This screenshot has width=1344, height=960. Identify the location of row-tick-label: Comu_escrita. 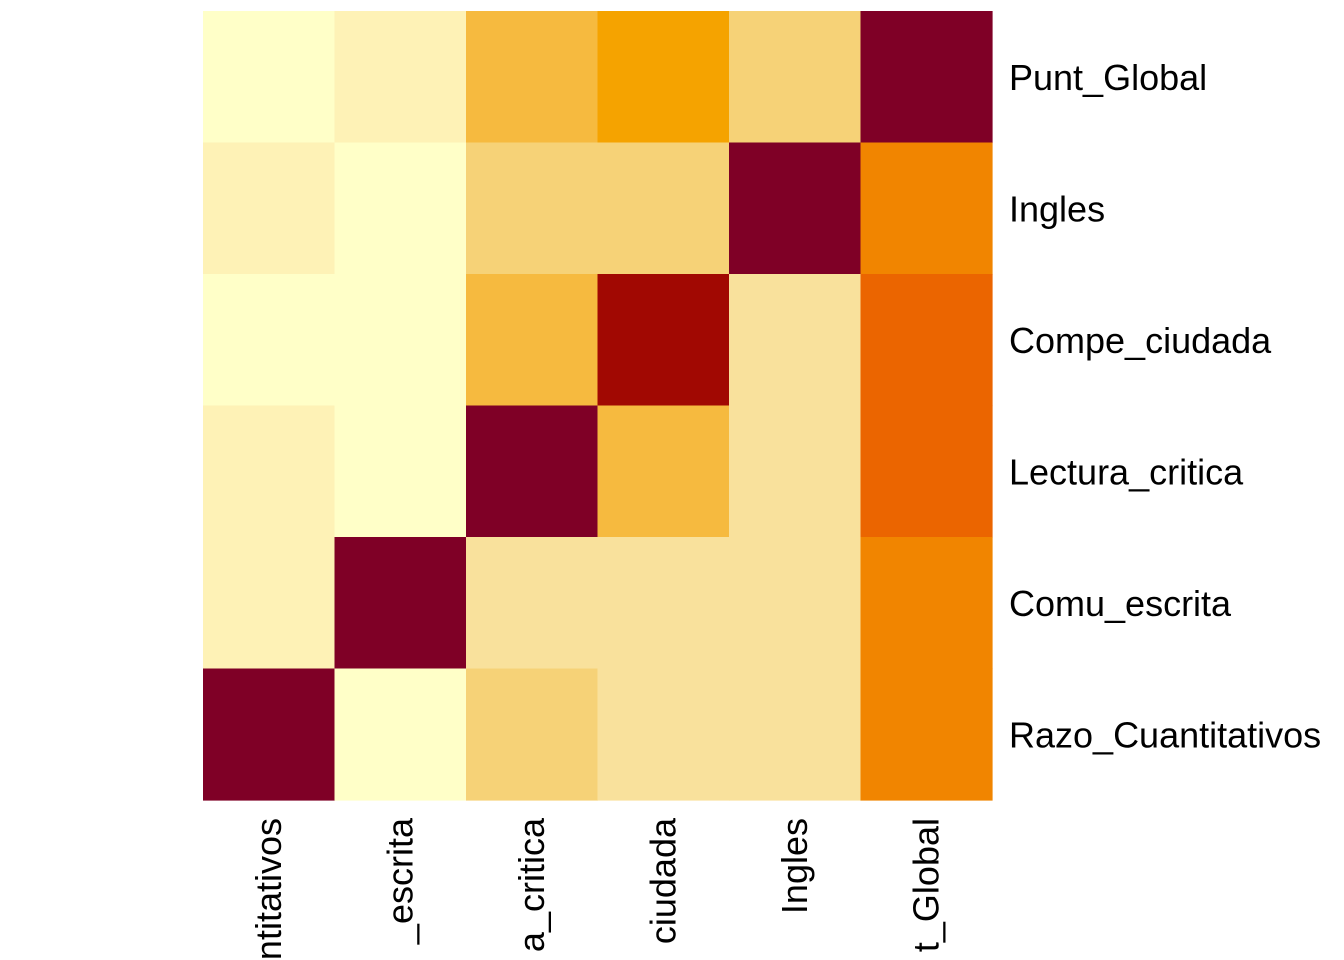
(1120, 603).